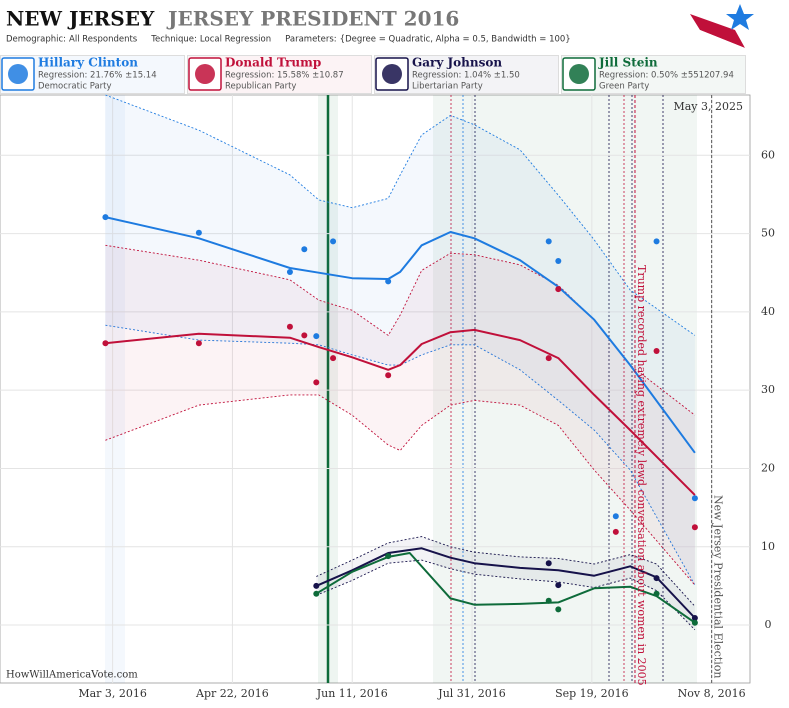  What do you see at coordinates (457, 63) in the screenshot?
I see `legend-name: Gary Johnson` at bounding box center [457, 63].